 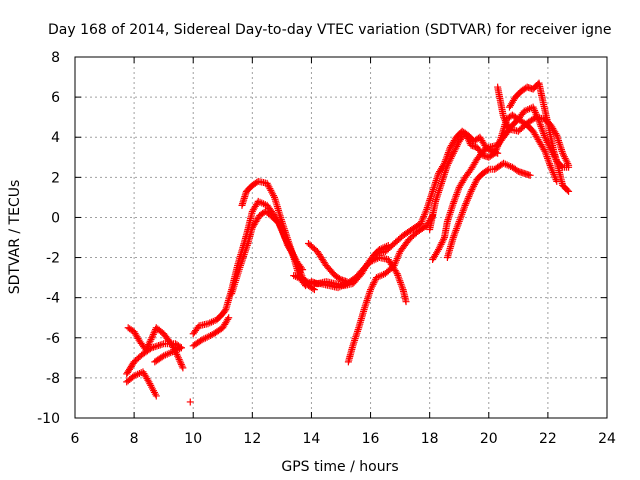 I want to click on y-tick-label: -8, so click(x=53, y=379).